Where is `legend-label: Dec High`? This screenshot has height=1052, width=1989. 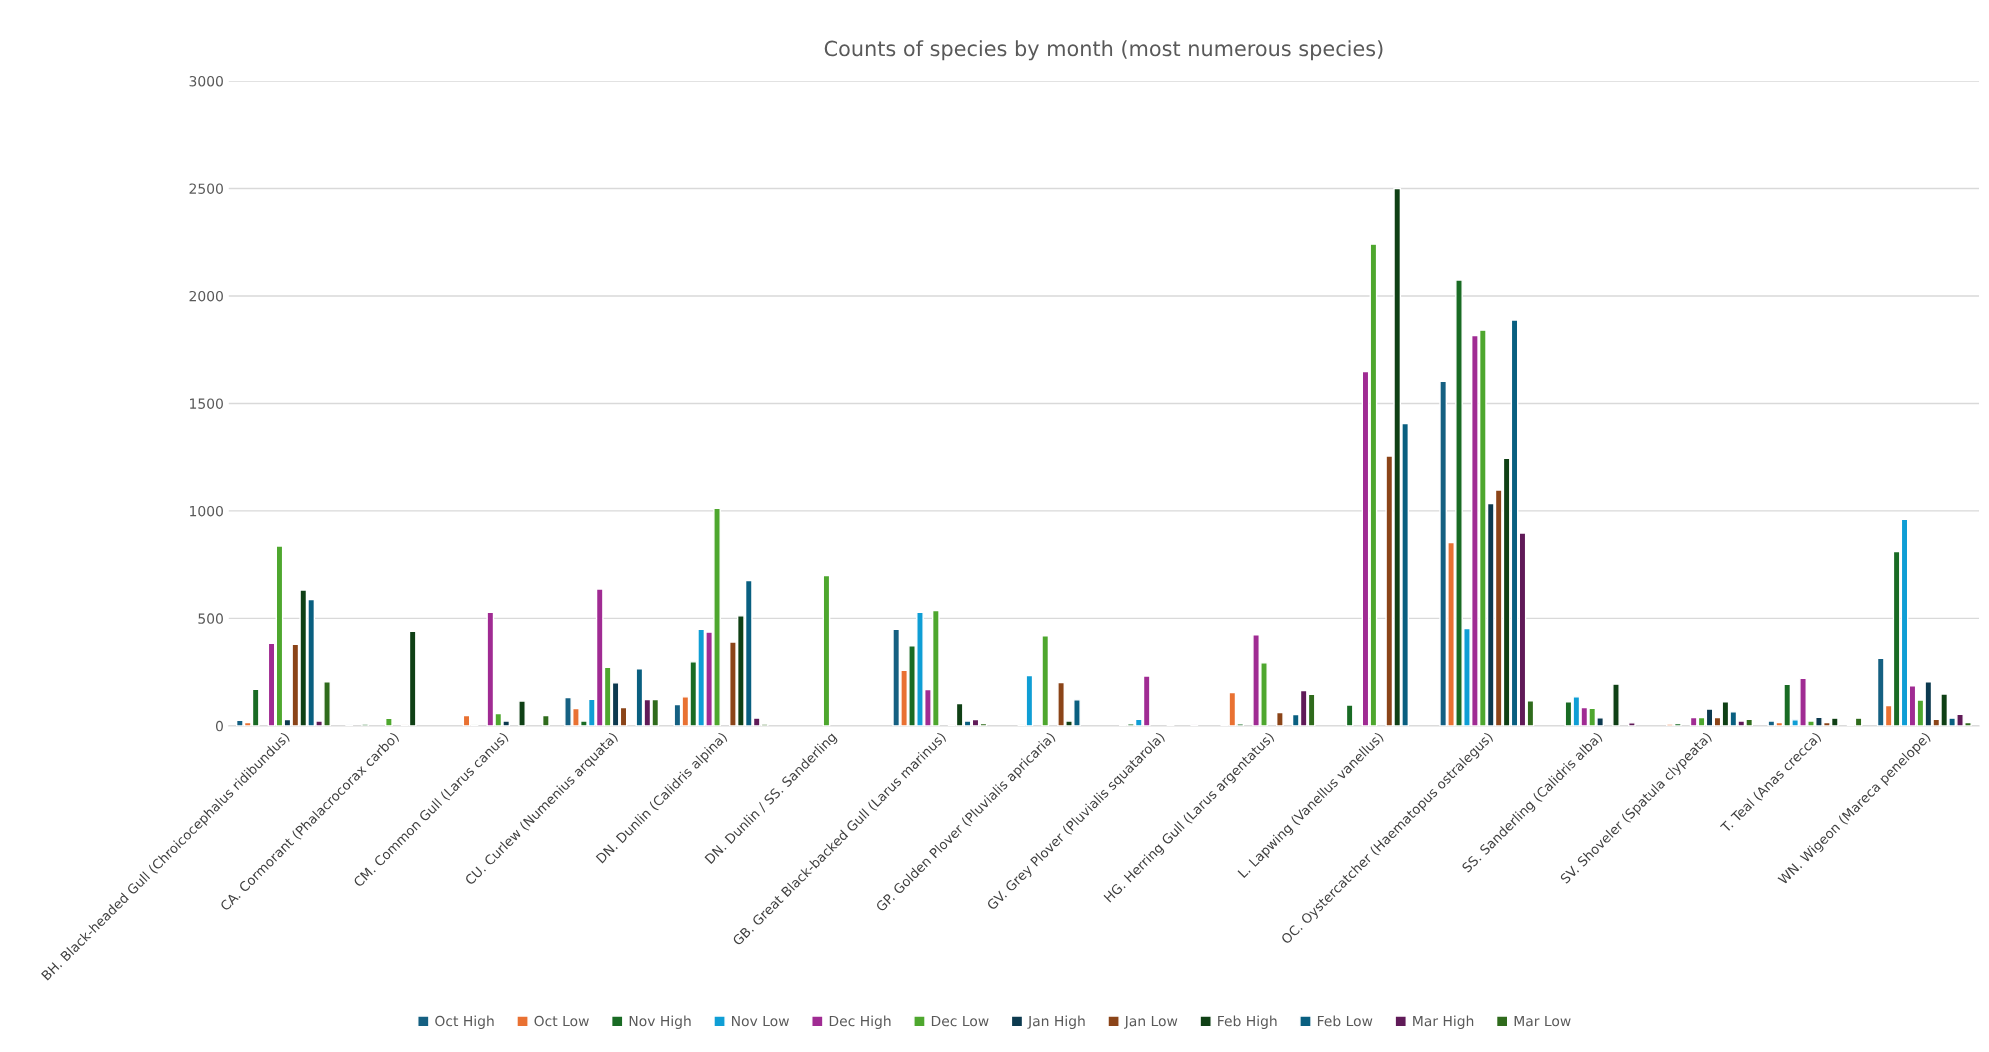 legend-label: Dec High is located at coordinates (860, 1022).